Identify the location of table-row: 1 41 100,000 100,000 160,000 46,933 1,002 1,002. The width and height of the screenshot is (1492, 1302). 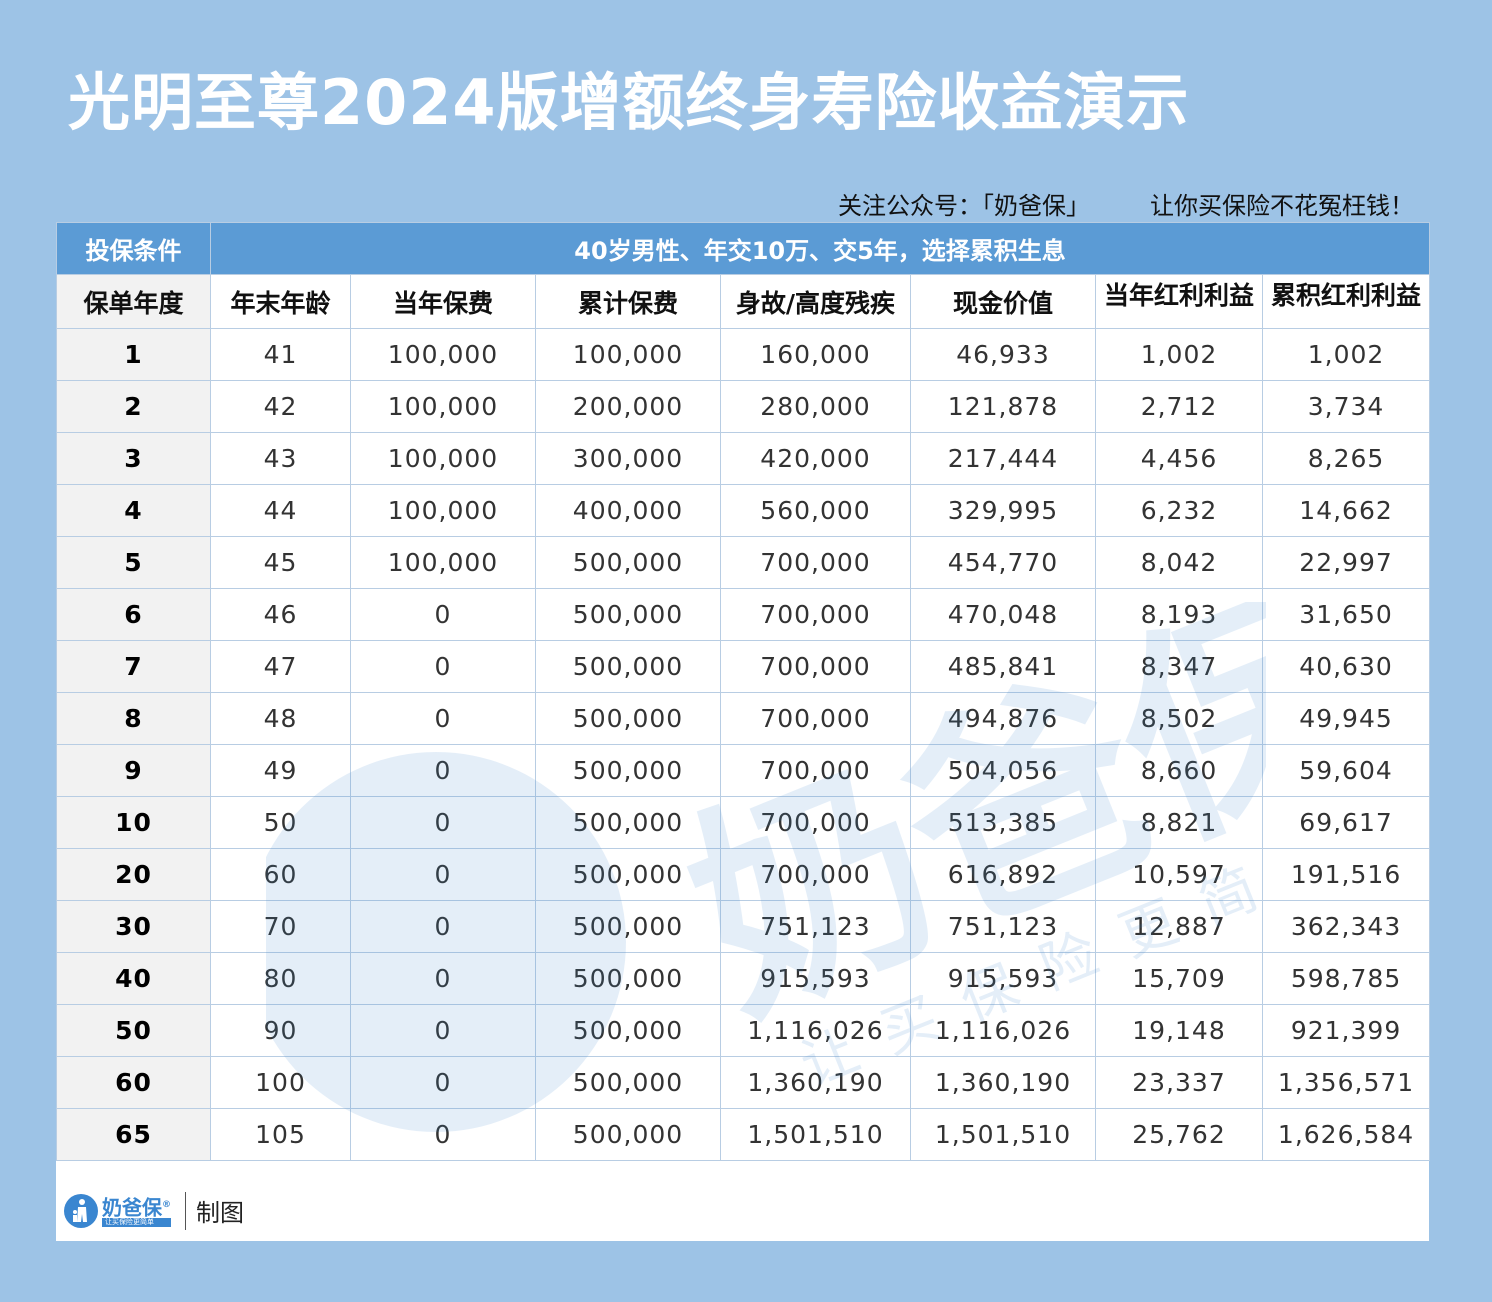
(743, 354).